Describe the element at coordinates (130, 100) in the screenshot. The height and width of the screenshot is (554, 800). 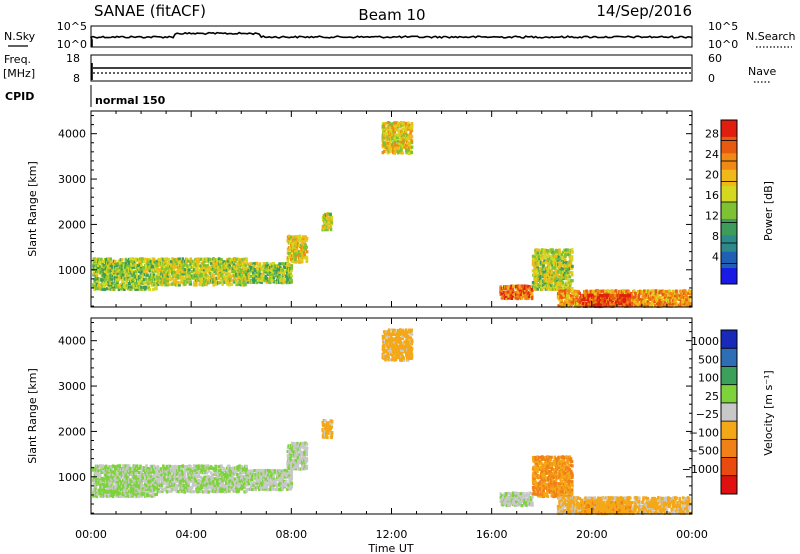
I see `cpid-value: normal 150` at that location.